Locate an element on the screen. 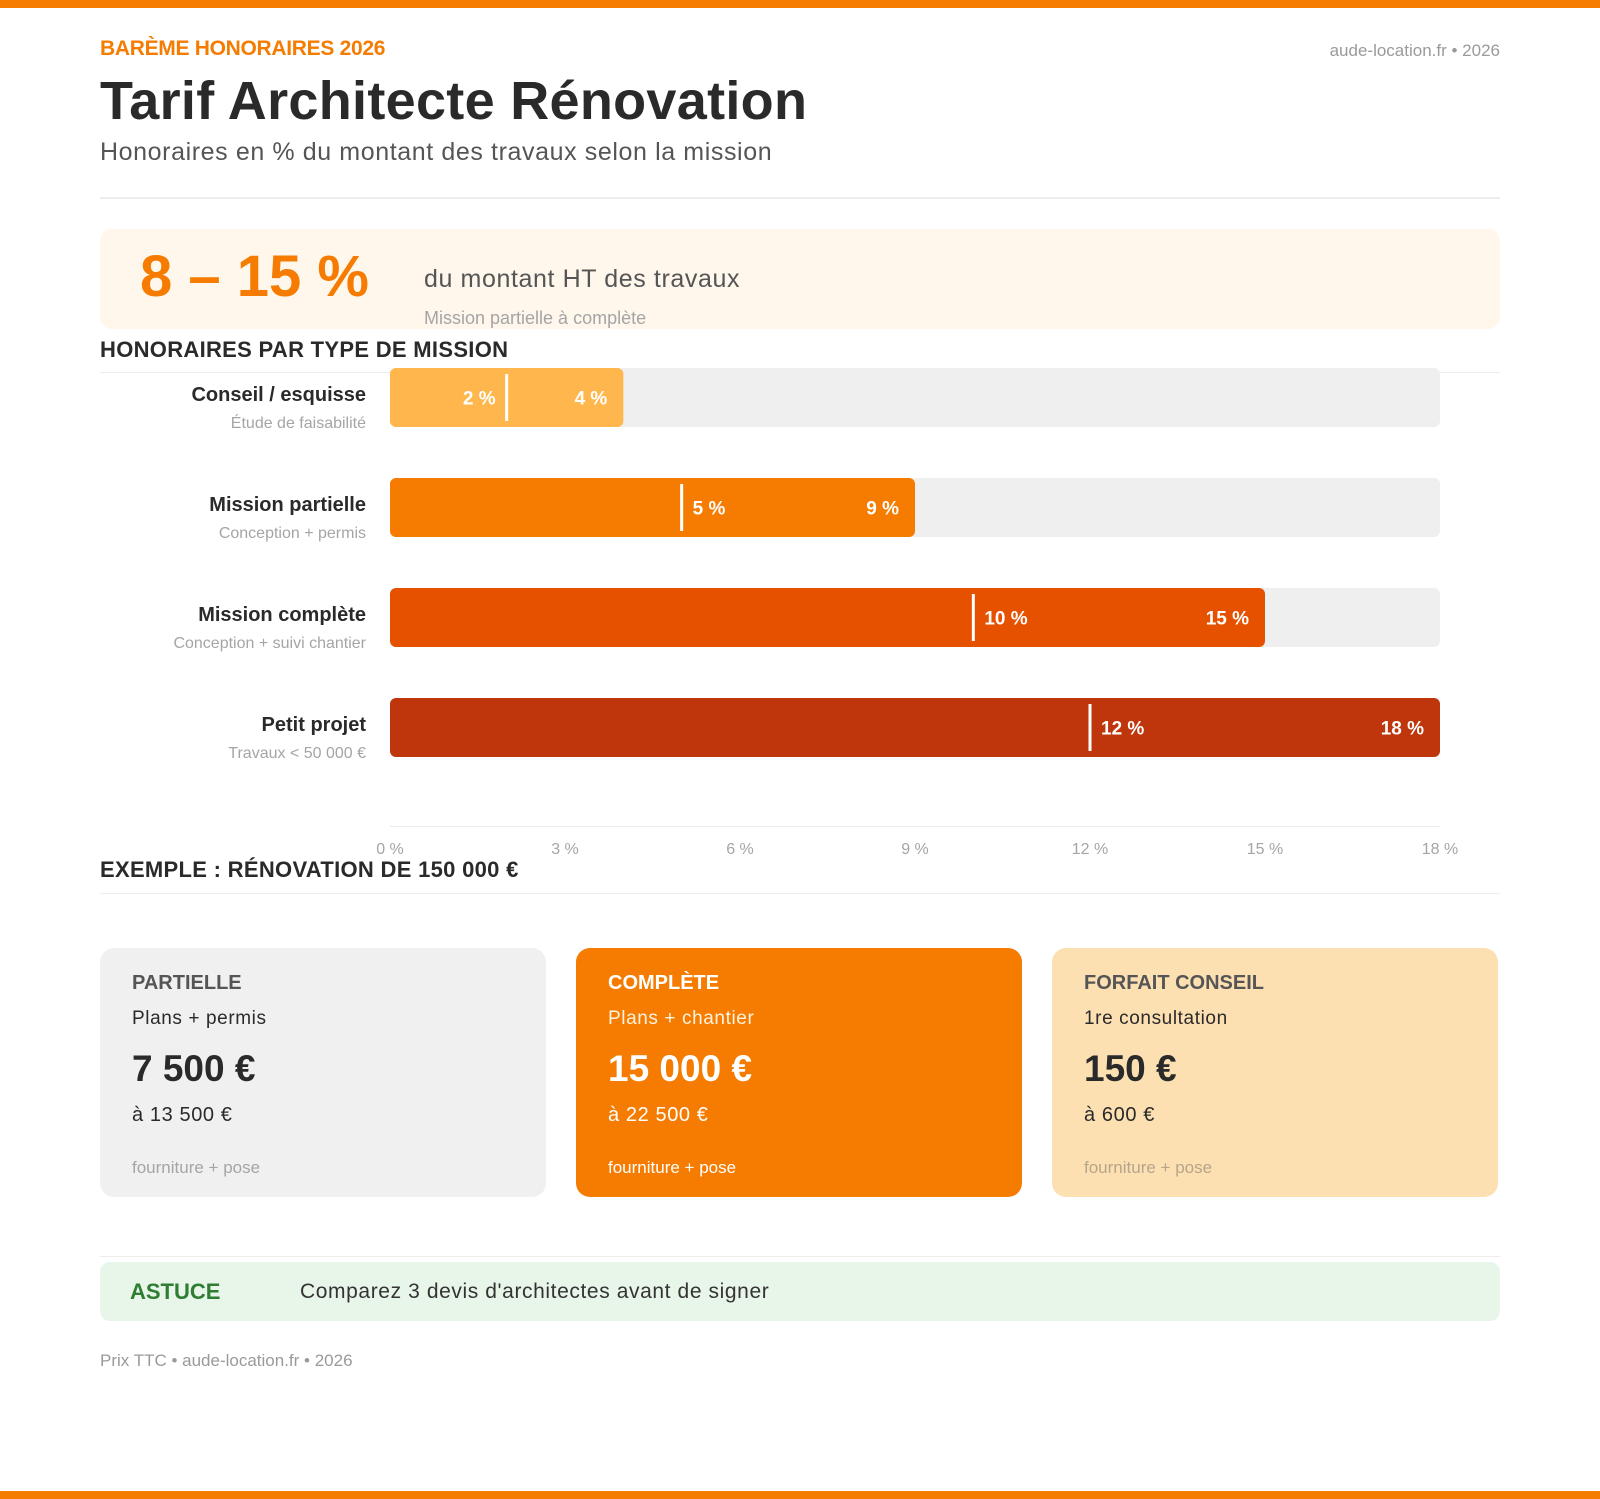 The width and height of the screenshot is (1600, 1499). category-description: Conception + permis is located at coordinates (292, 533).